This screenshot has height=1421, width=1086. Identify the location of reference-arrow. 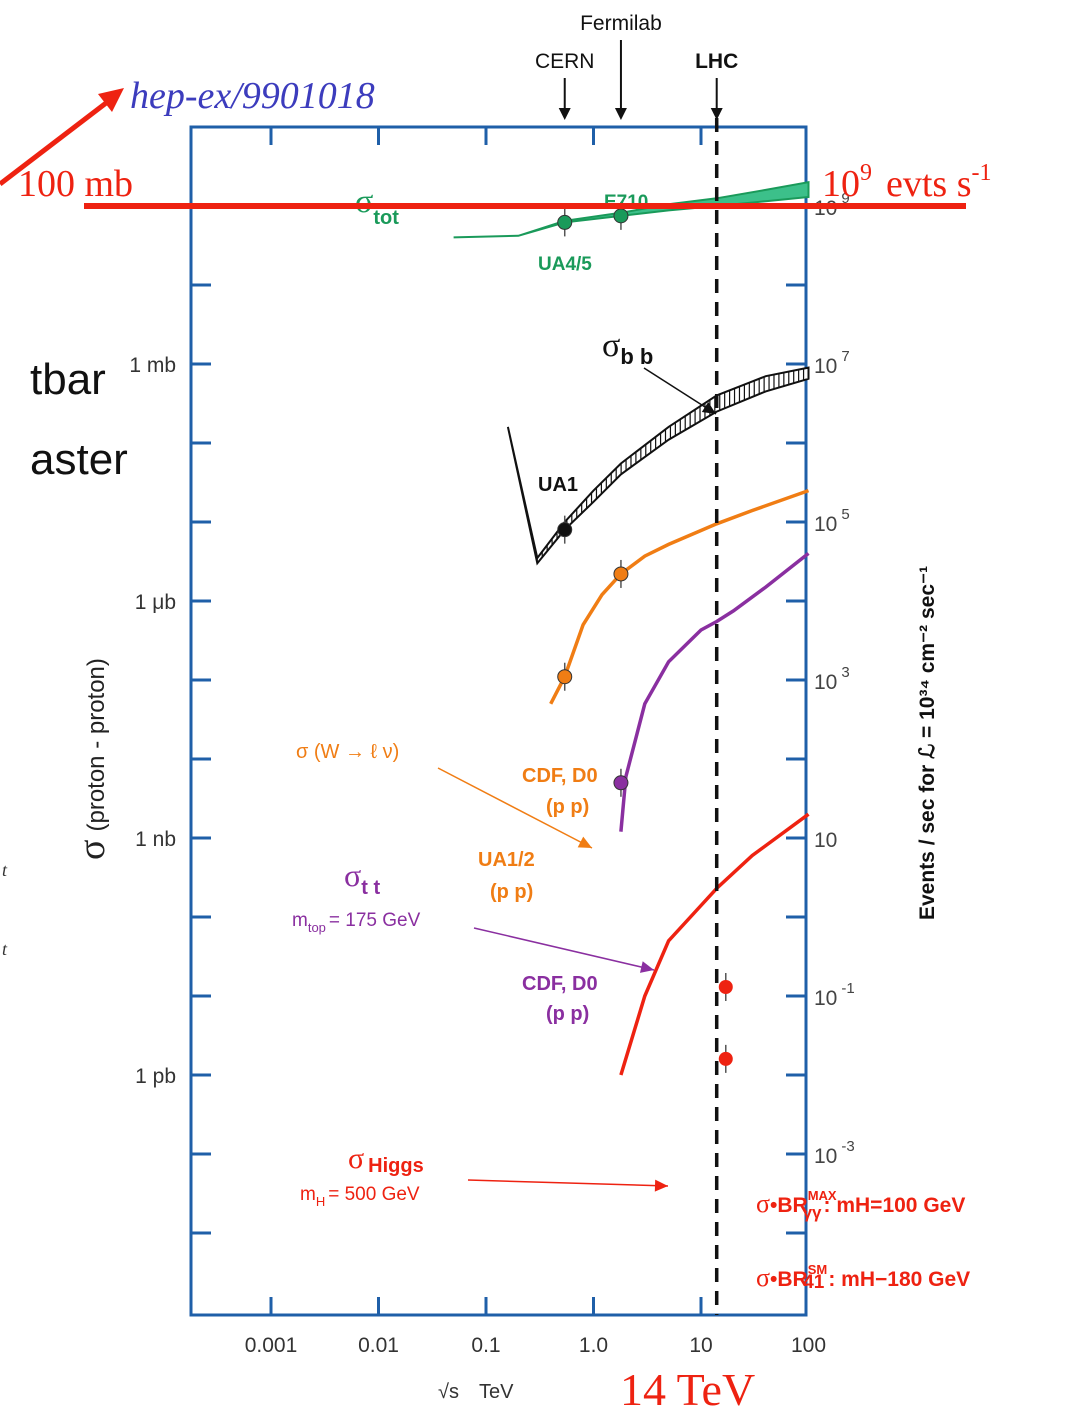
(56, 142).